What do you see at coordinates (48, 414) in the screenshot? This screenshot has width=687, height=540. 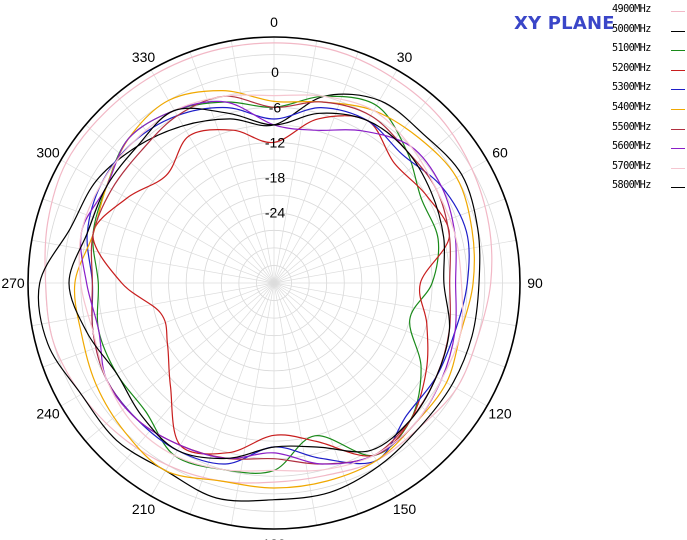 I see `angle-tick-label: 240` at bounding box center [48, 414].